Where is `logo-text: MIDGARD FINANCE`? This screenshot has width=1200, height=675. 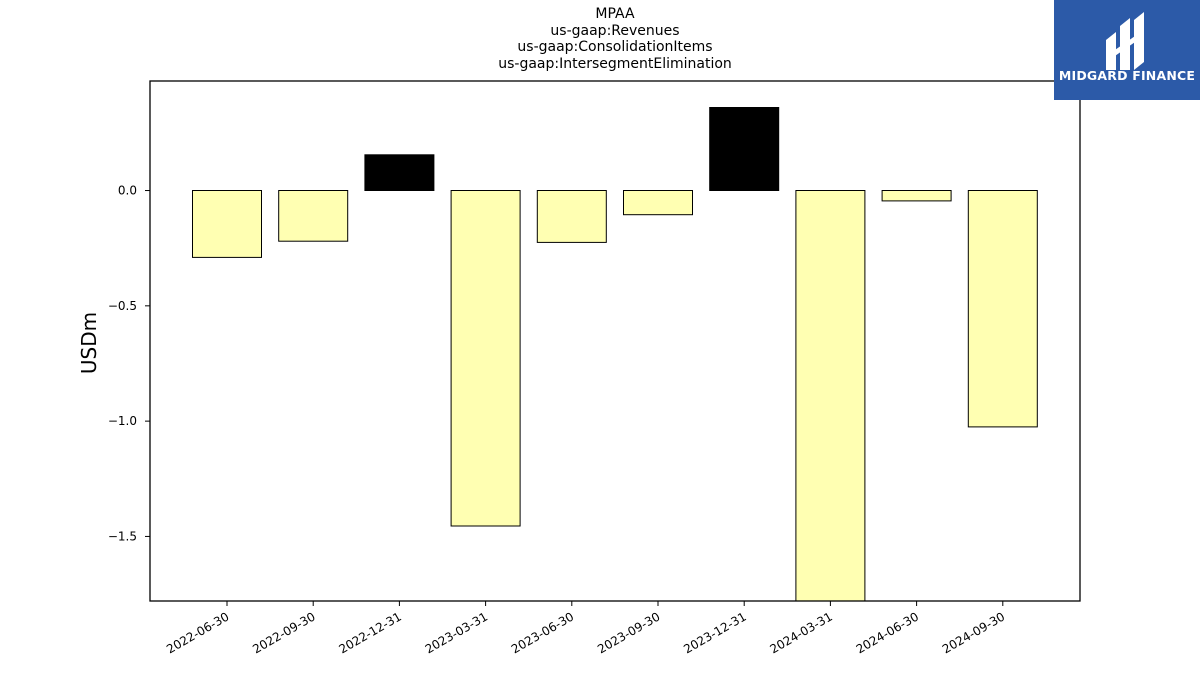
logo-text: MIDGARD FINANCE is located at coordinates (1127, 75).